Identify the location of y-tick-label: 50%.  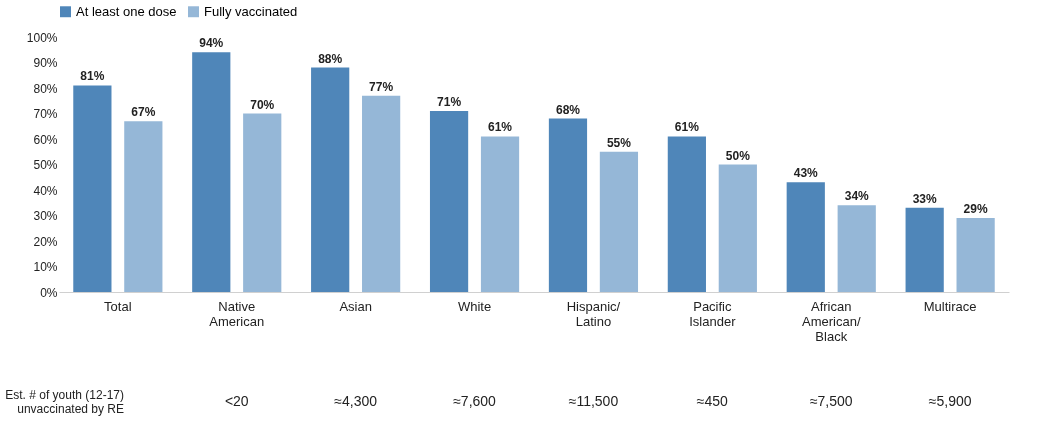
(45, 165).